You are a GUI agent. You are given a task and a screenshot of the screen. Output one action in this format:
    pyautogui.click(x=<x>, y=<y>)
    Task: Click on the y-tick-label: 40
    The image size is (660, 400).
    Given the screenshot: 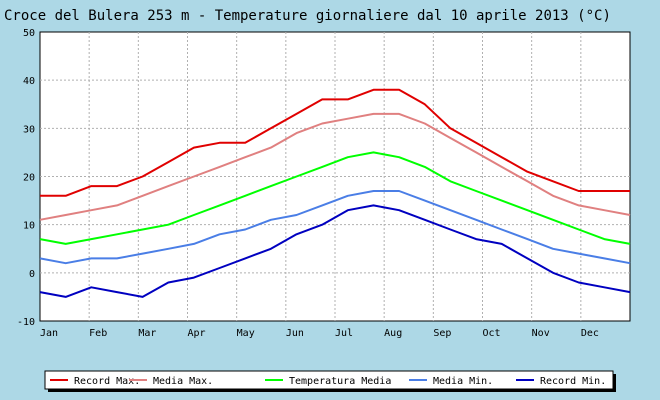 What is the action you would take?
    pyautogui.click(x=29, y=81)
    